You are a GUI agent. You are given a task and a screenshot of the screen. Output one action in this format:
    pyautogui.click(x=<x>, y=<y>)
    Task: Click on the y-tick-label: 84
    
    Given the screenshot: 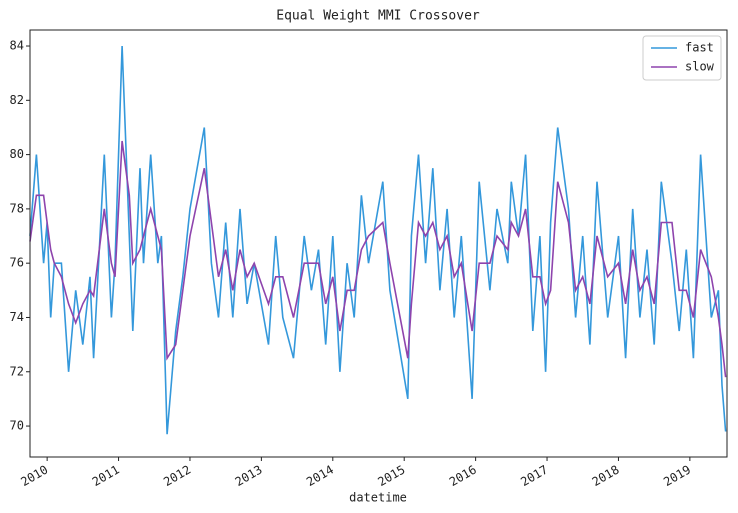 What is the action you would take?
    pyautogui.click(x=17, y=46)
    